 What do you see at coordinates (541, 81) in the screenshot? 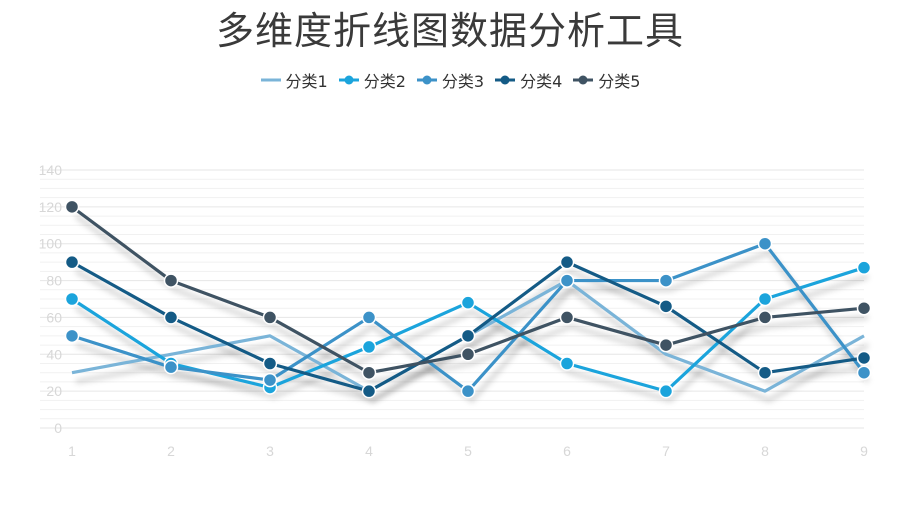
I see `legend-label-4: 分类4` at bounding box center [541, 81].